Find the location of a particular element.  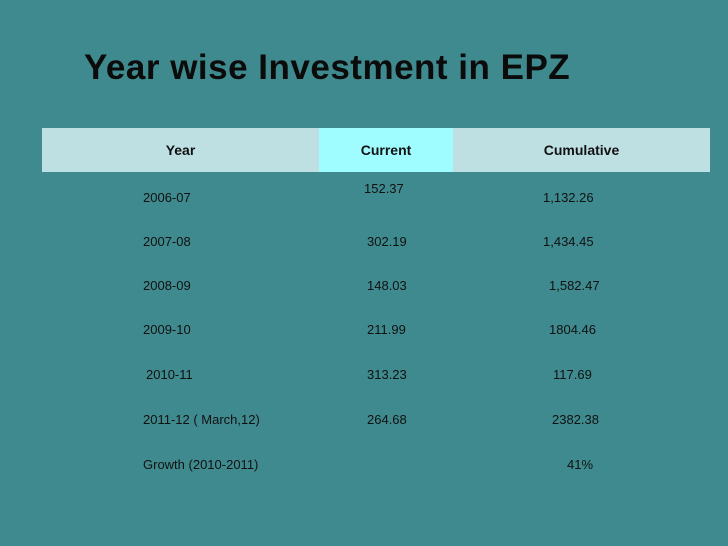

header-cumulative: Cumulative is located at coordinates (581, 150).